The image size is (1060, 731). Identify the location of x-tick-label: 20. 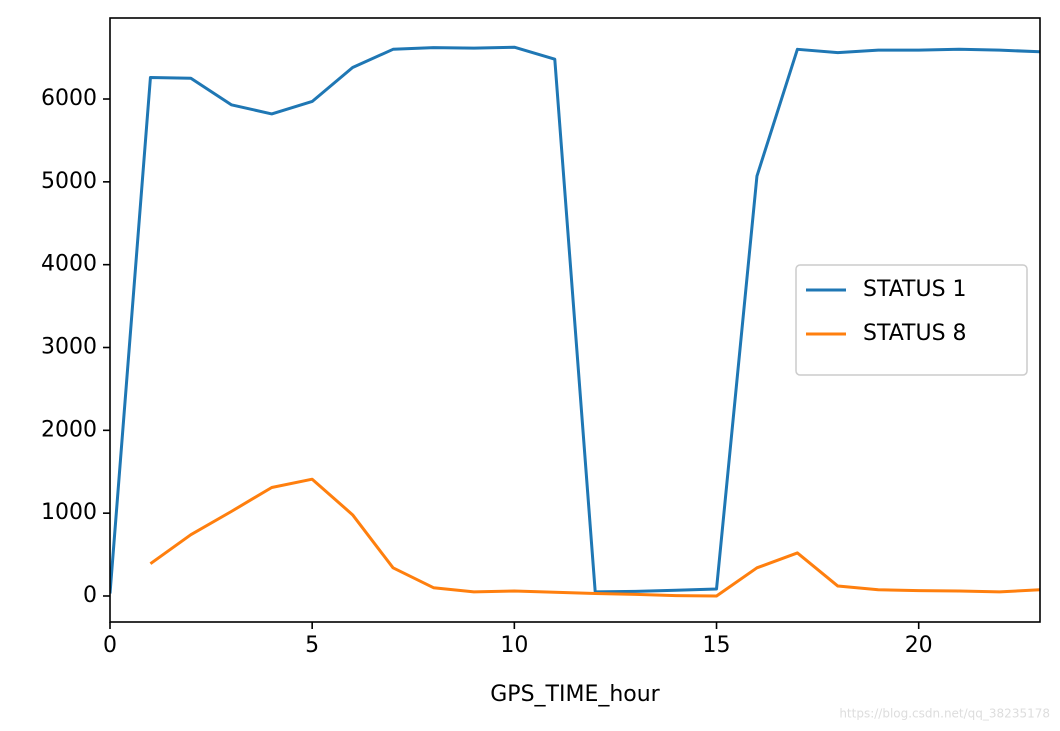
(919, 645).